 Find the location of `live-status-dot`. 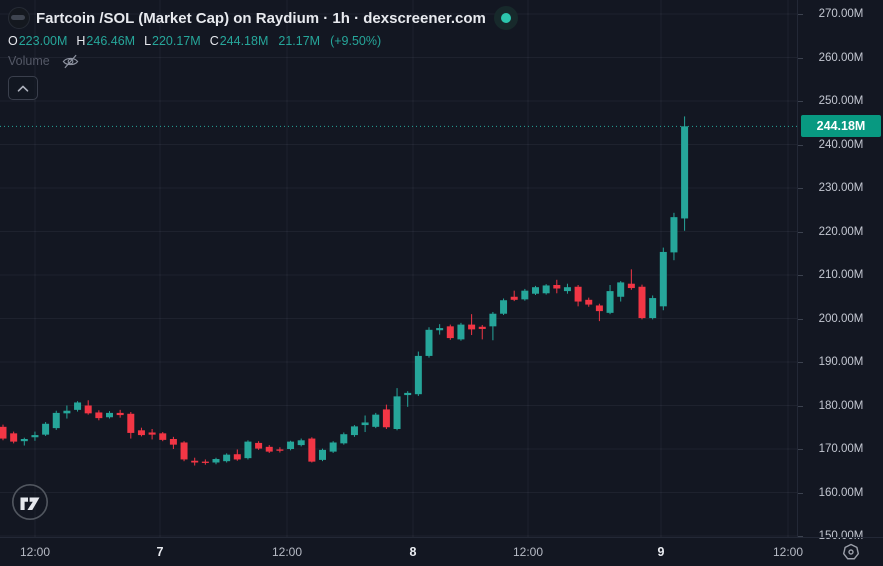

live-status-dot is located at coordinates (505, 18).